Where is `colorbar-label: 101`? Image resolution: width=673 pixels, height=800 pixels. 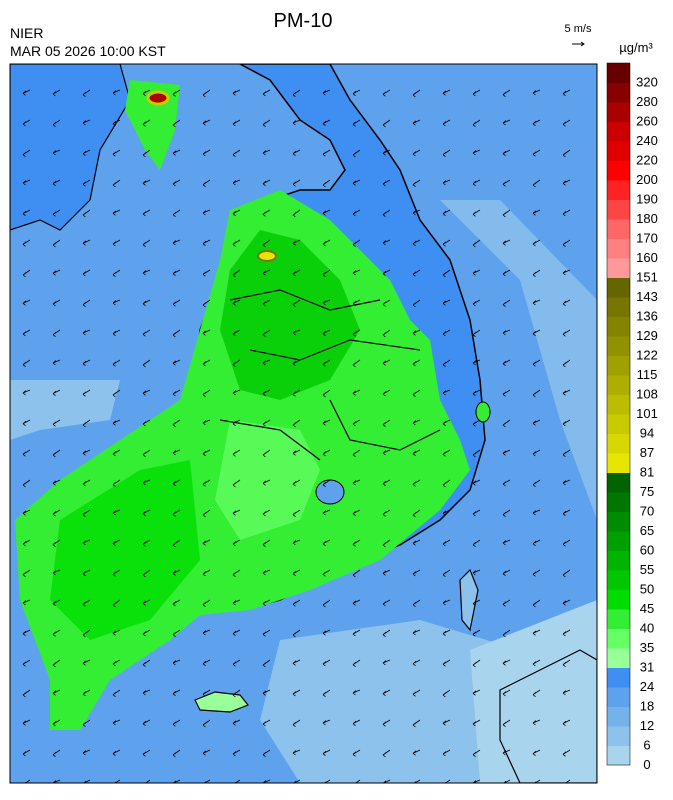
colorbar-label: 101 is located at coordinates (647, 413).